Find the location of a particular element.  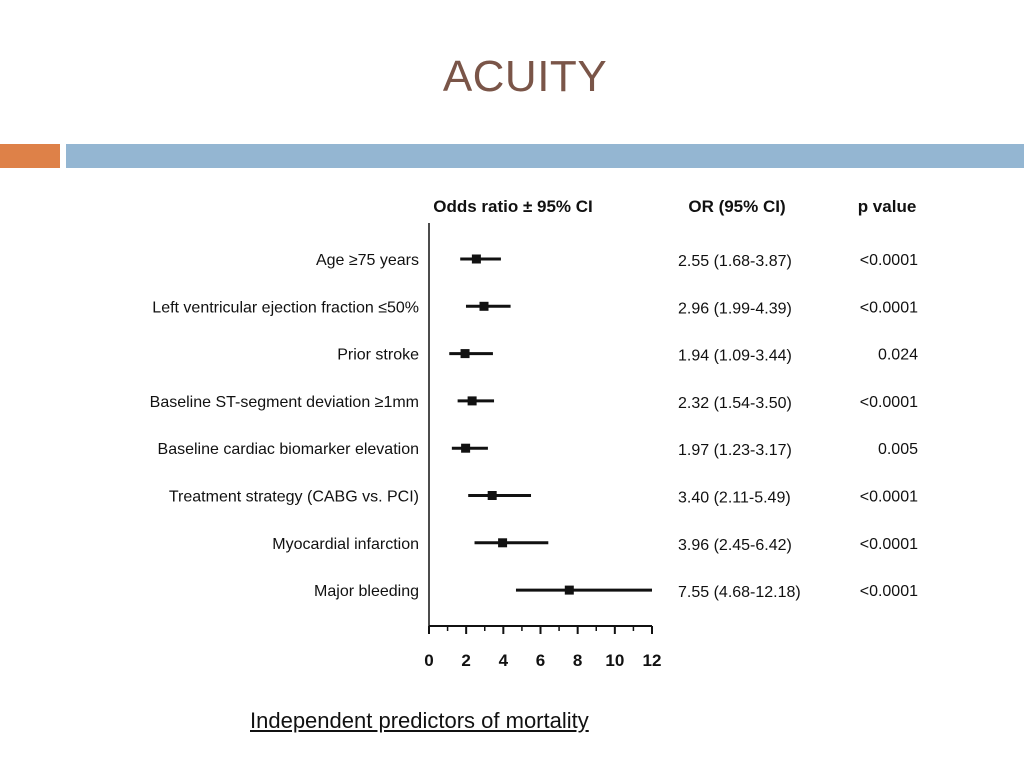

p-value-header: p value is located at coordinates (887, 206).